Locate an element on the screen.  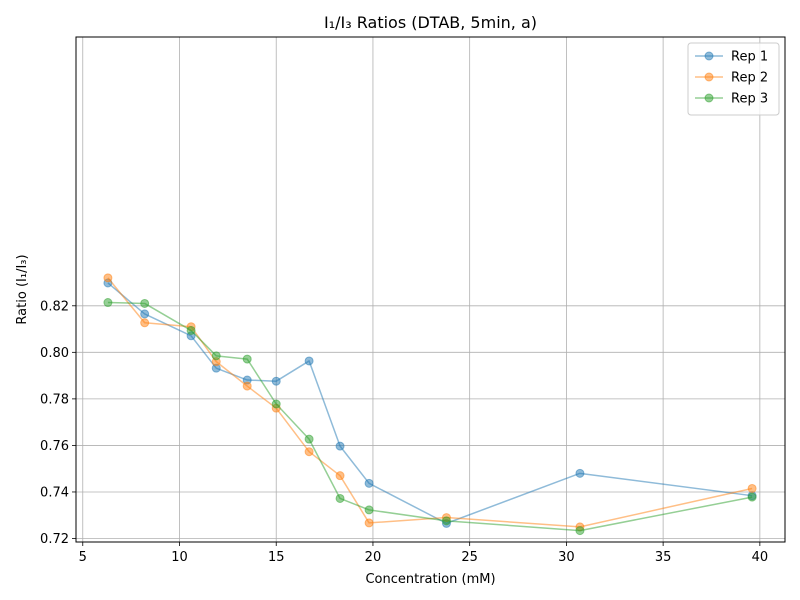
x-tick-label: 30 is located at coordinates (566, 557).